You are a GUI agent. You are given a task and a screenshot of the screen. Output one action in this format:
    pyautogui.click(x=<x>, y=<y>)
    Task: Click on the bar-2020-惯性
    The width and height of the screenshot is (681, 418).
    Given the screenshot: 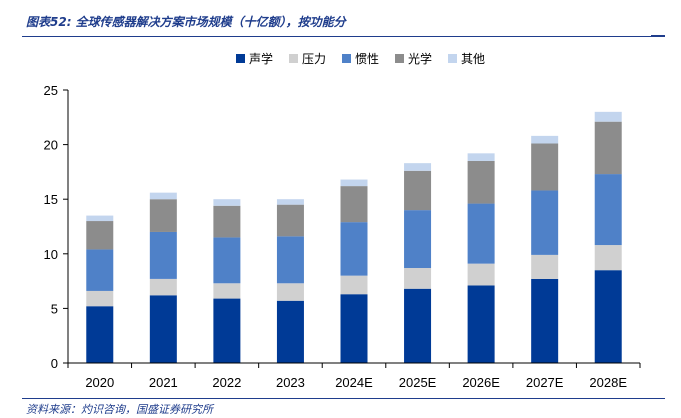 What is the action you would take?
    pyautogui.click(x=100, y=270)
    